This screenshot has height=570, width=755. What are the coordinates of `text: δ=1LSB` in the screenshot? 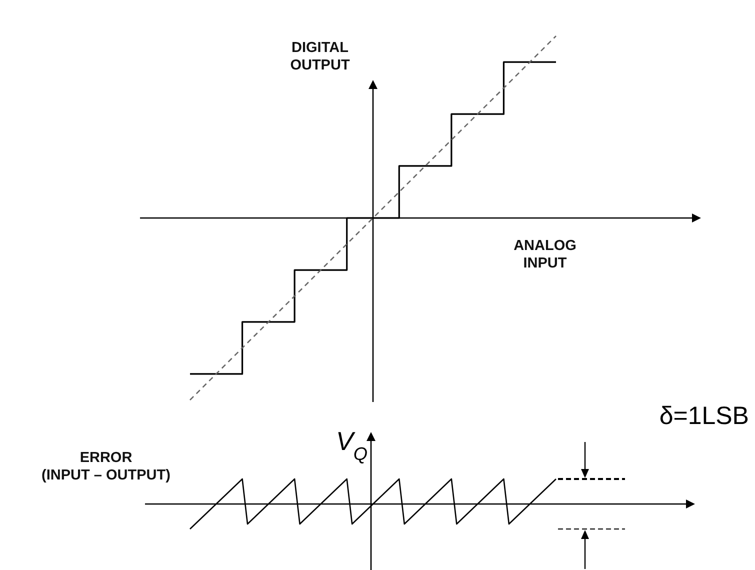 It's located at (704, 416).